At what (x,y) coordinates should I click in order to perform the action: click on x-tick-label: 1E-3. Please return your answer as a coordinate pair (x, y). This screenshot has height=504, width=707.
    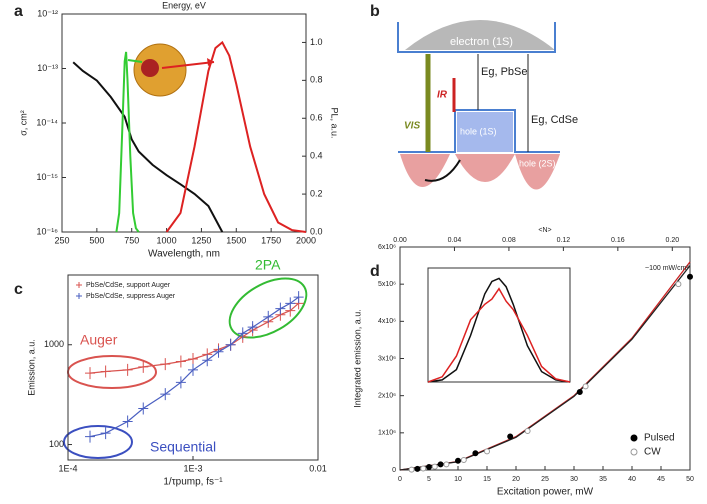
    Looking at the image, I should click on (192, 468).